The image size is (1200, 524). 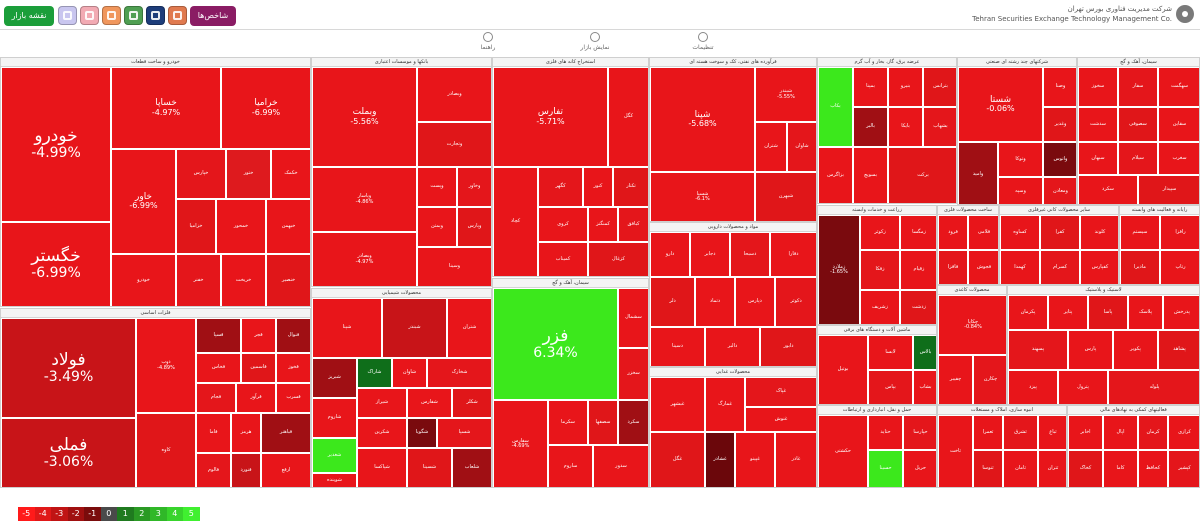 I want to click on stock-tile: سکرما, so click(x=568, y=422).